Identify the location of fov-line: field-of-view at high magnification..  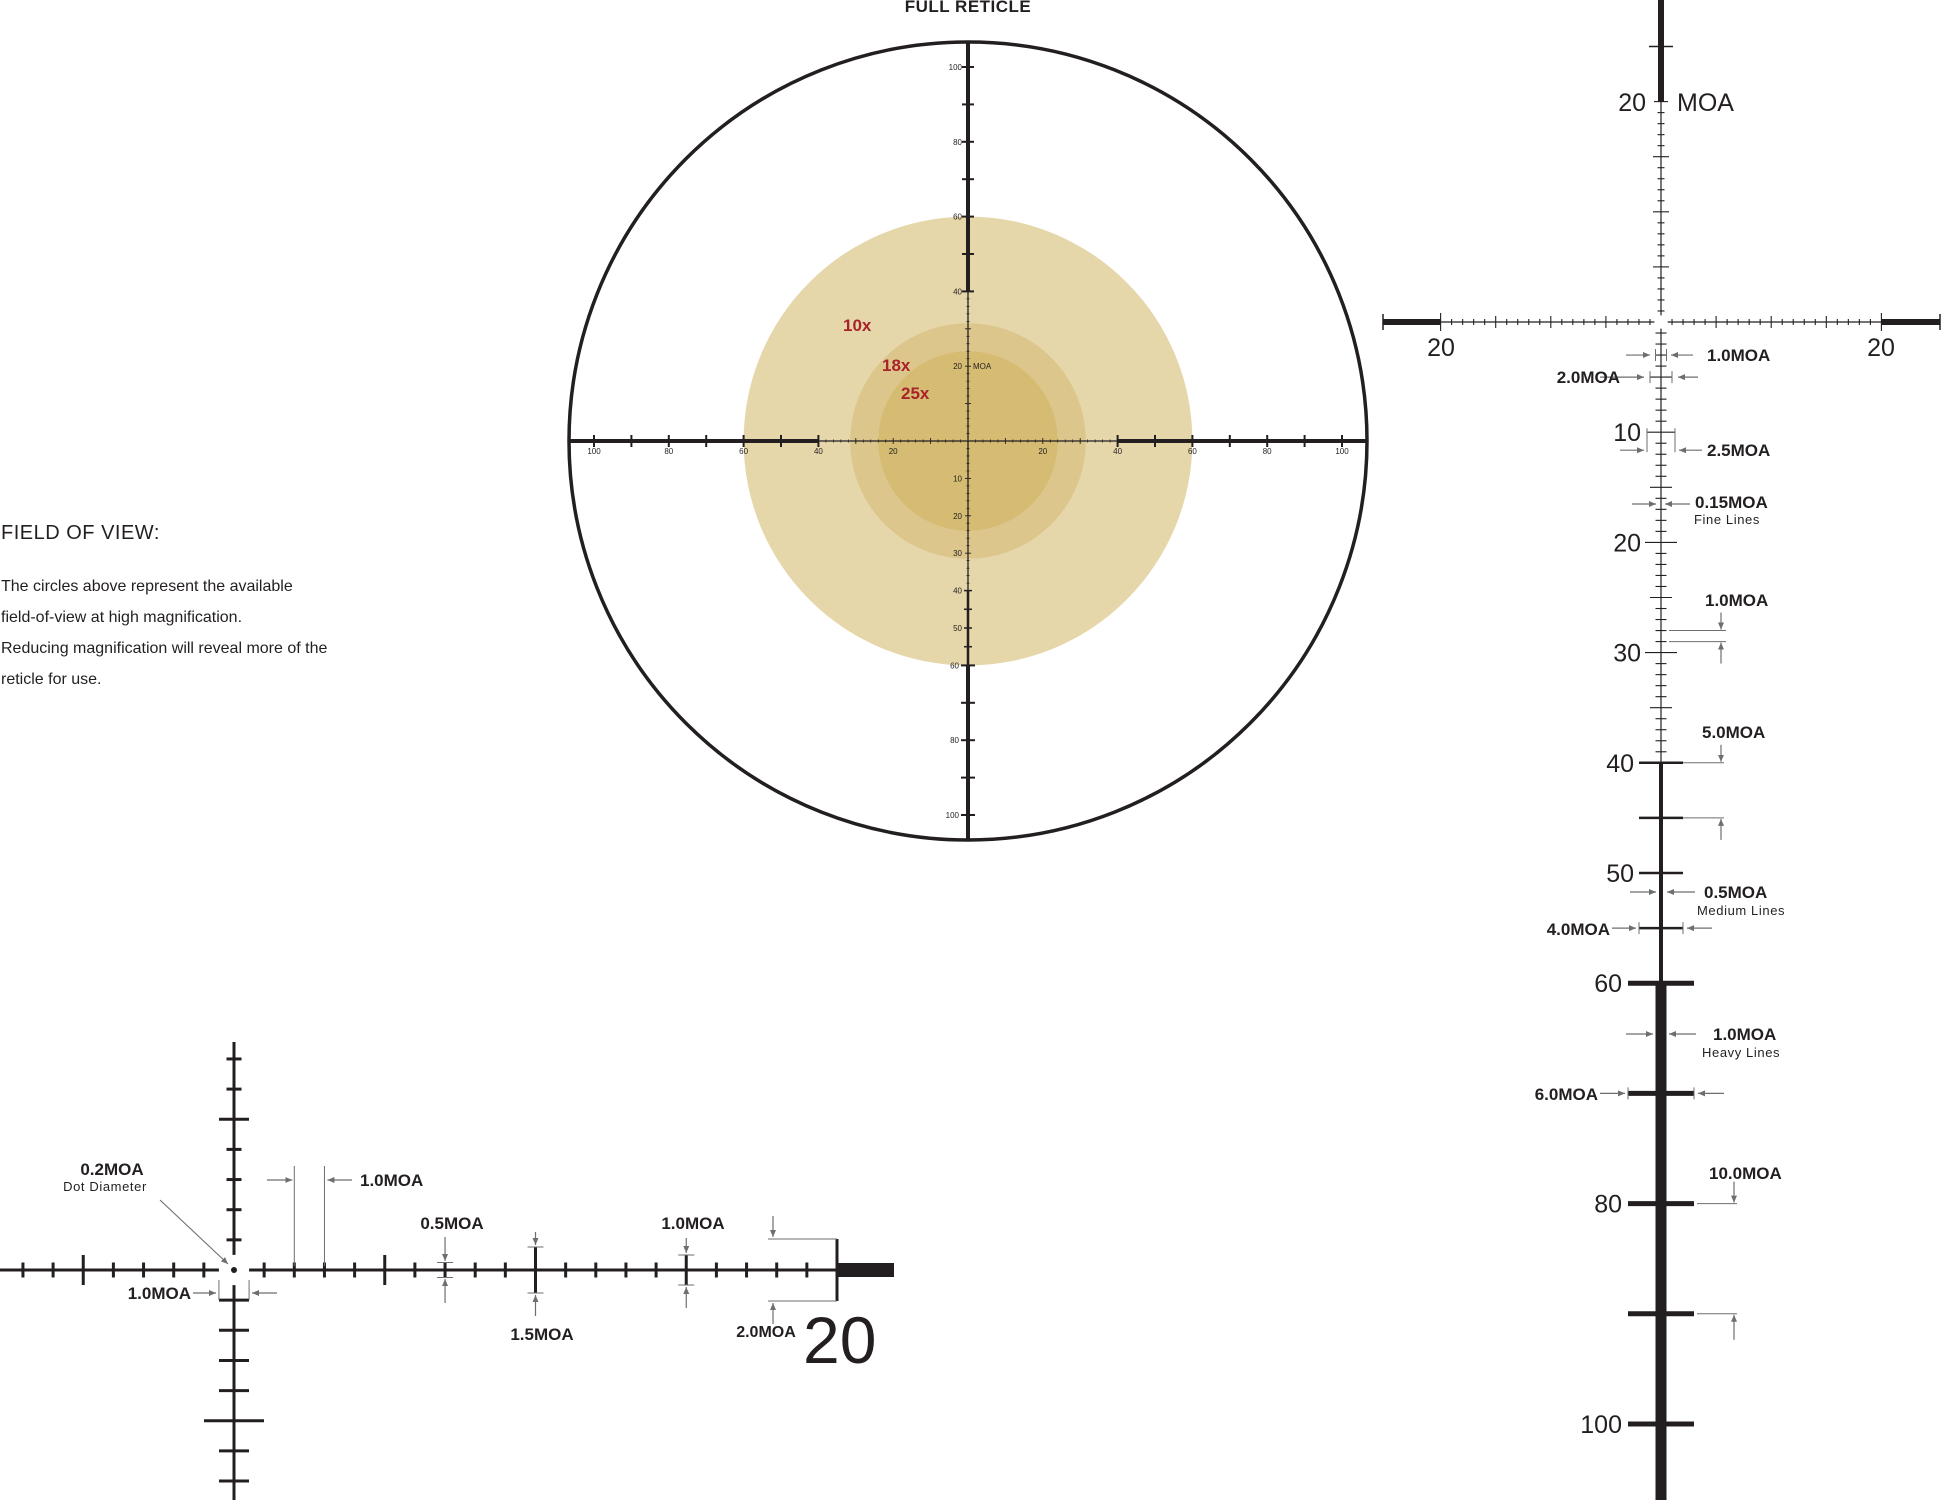
(122, 617).